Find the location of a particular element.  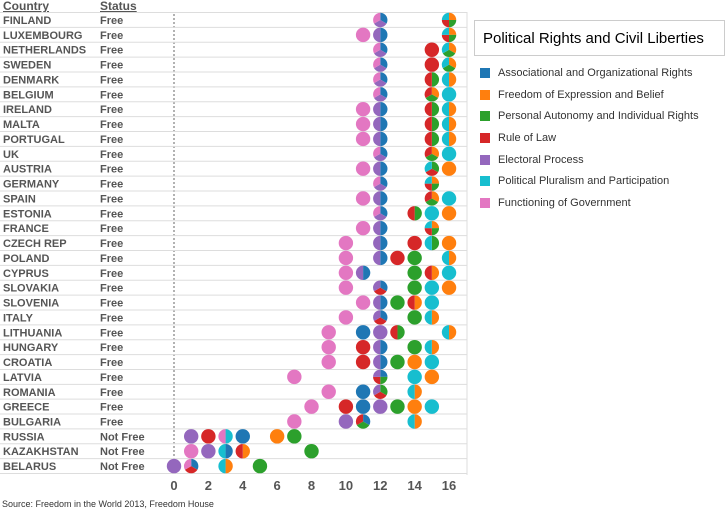

legend-item: Political Pluralism and Participation is located at coordinates (602, 181).